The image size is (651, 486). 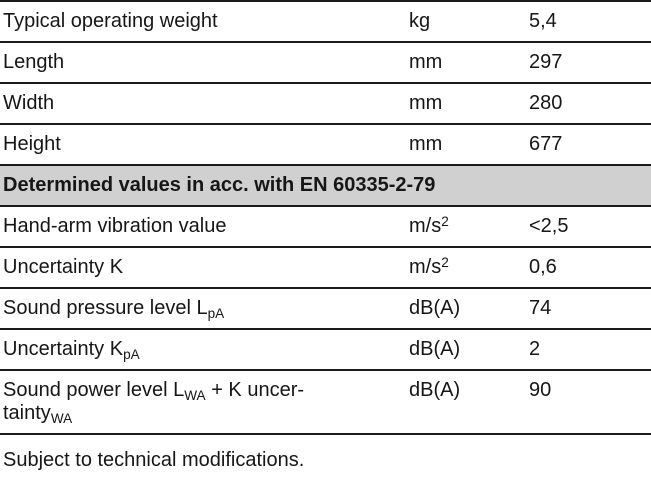 I want to click on table-row: Typical operating weight kg 5,4, so click(x=325, y=22).